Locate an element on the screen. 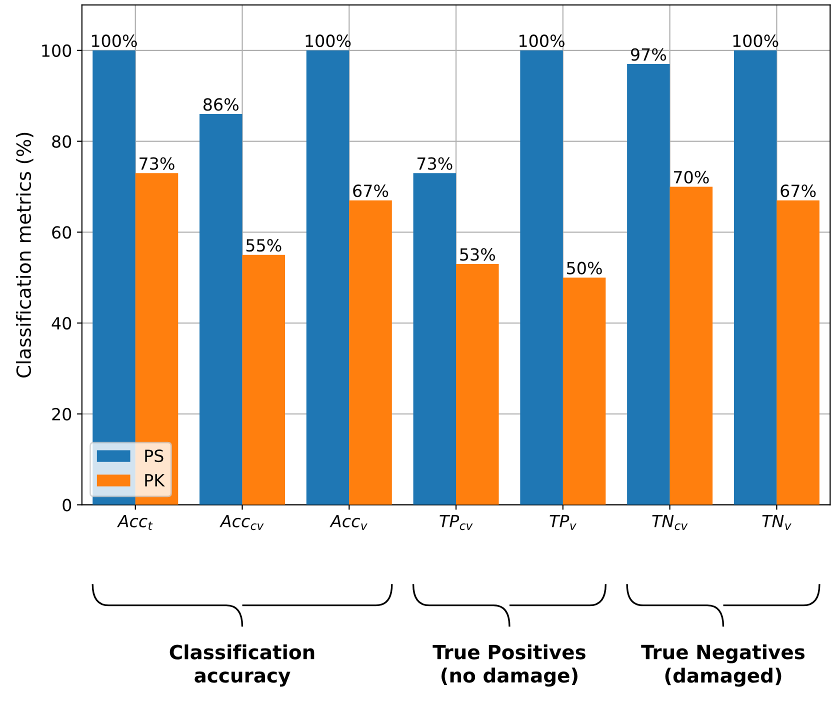  data-label: 70% is located at coordinates (691, 177).